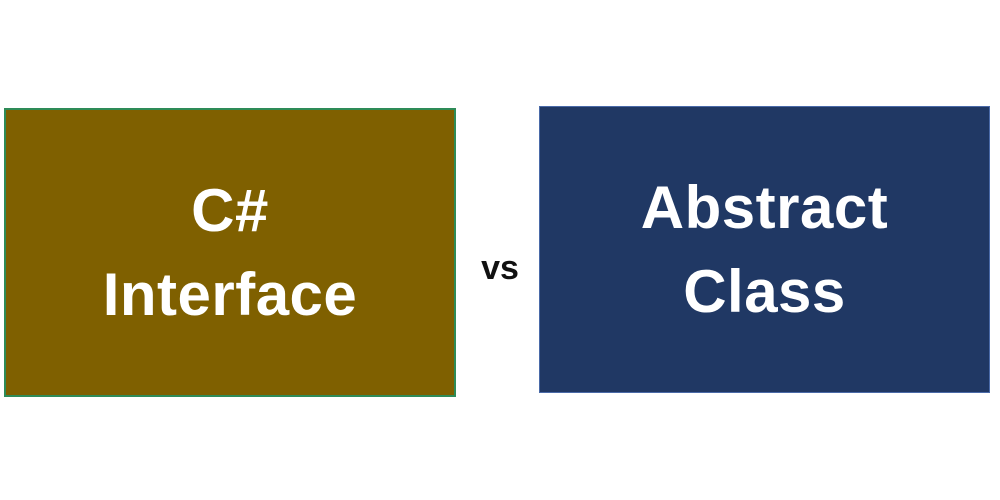  Describe the element at coordinates (230, 210) in the screenshot. I see `left-box-line-1: C#` at that location.